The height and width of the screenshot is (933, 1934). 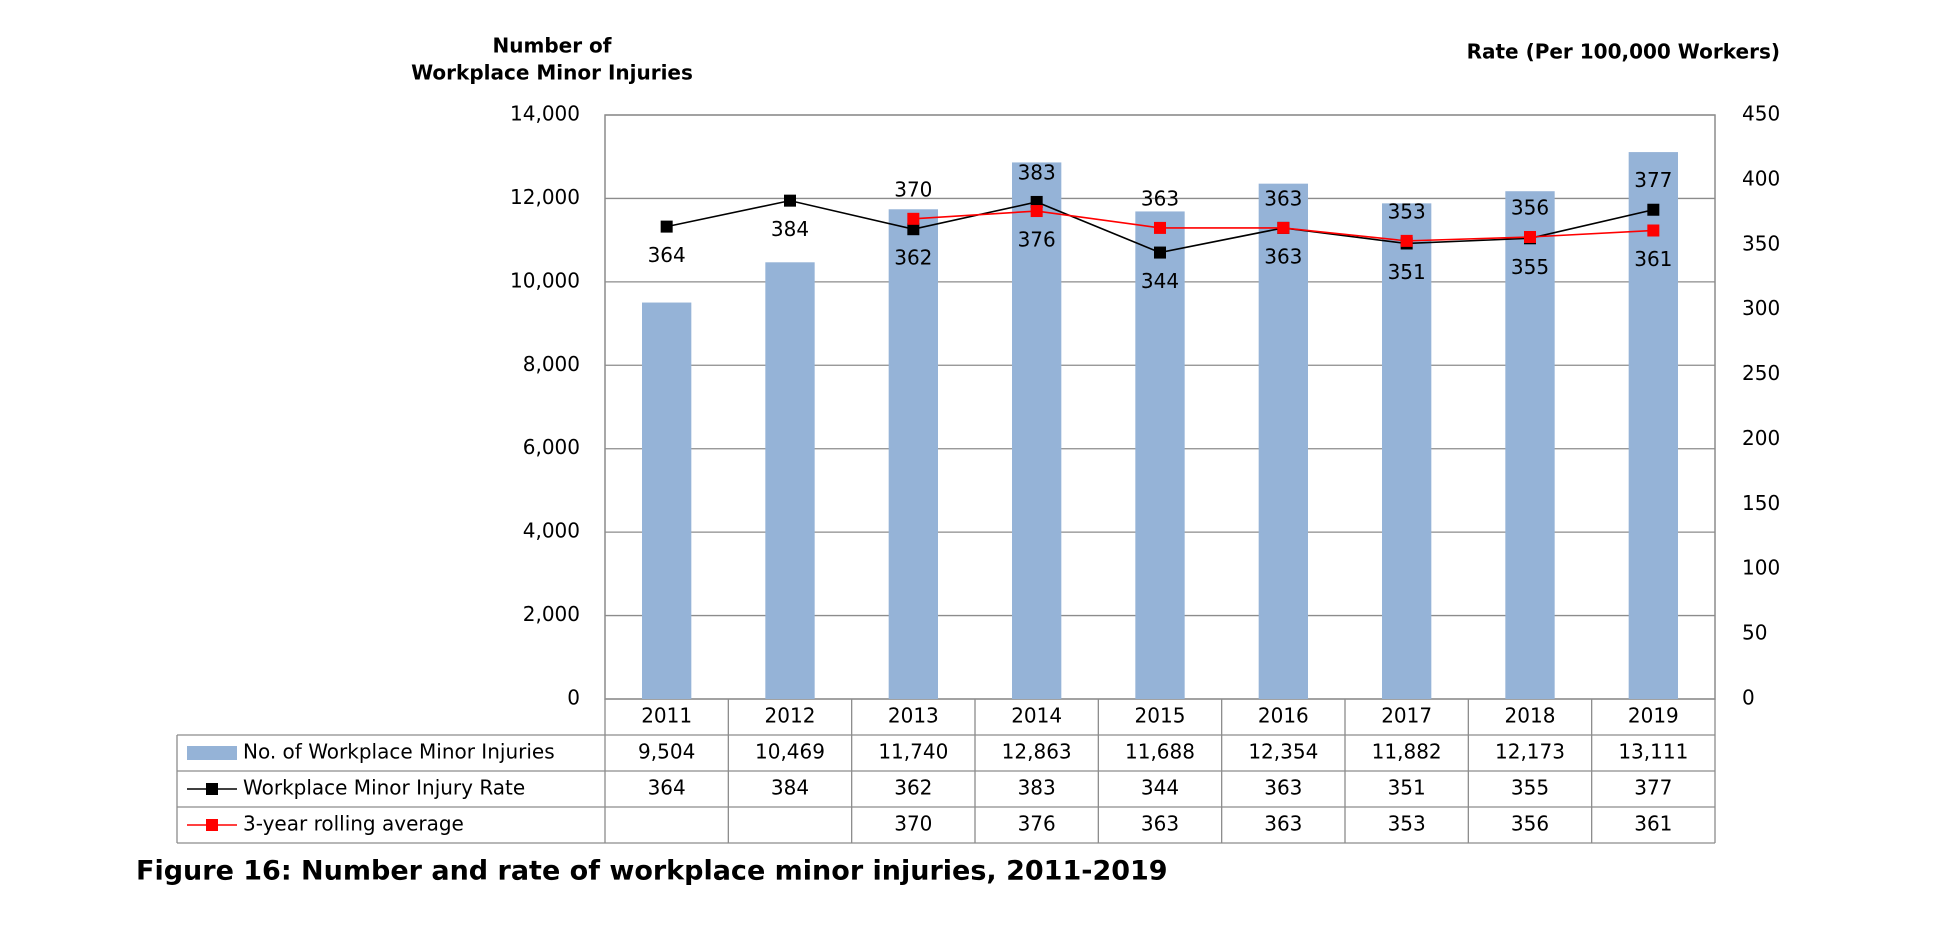 What do you see at coordinates (1160, 281) in the screenshot?
I see `data-label: 344` at bounding box center [1160, 281].